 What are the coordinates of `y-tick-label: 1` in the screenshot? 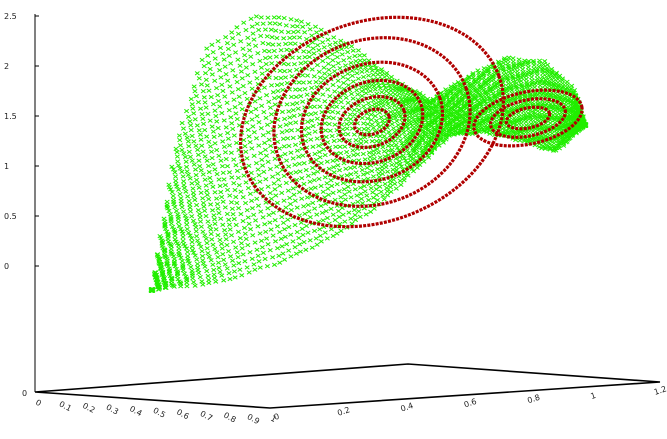 It's located at (594, 396).